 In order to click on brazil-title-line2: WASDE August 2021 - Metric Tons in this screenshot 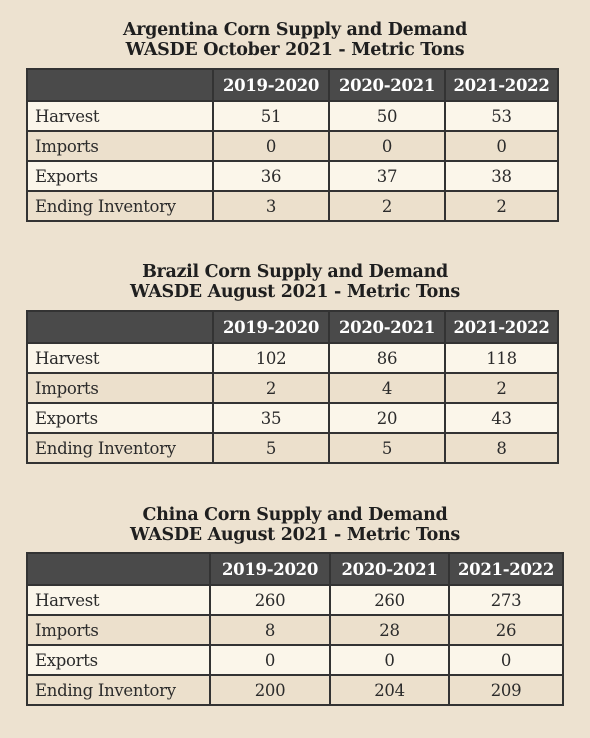, I will do `click(295, 292)`.